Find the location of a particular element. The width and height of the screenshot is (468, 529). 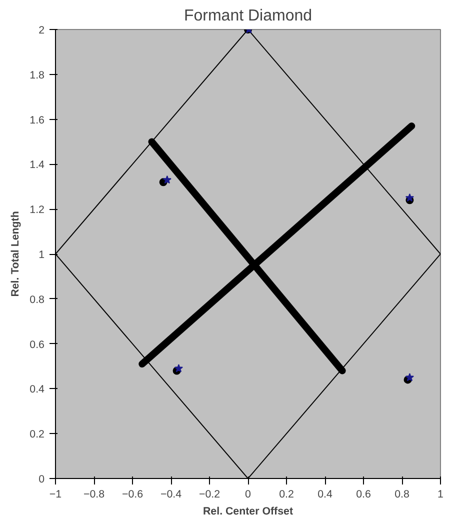

y-tick-label: 1.4 is located at coordinates (37, 165).